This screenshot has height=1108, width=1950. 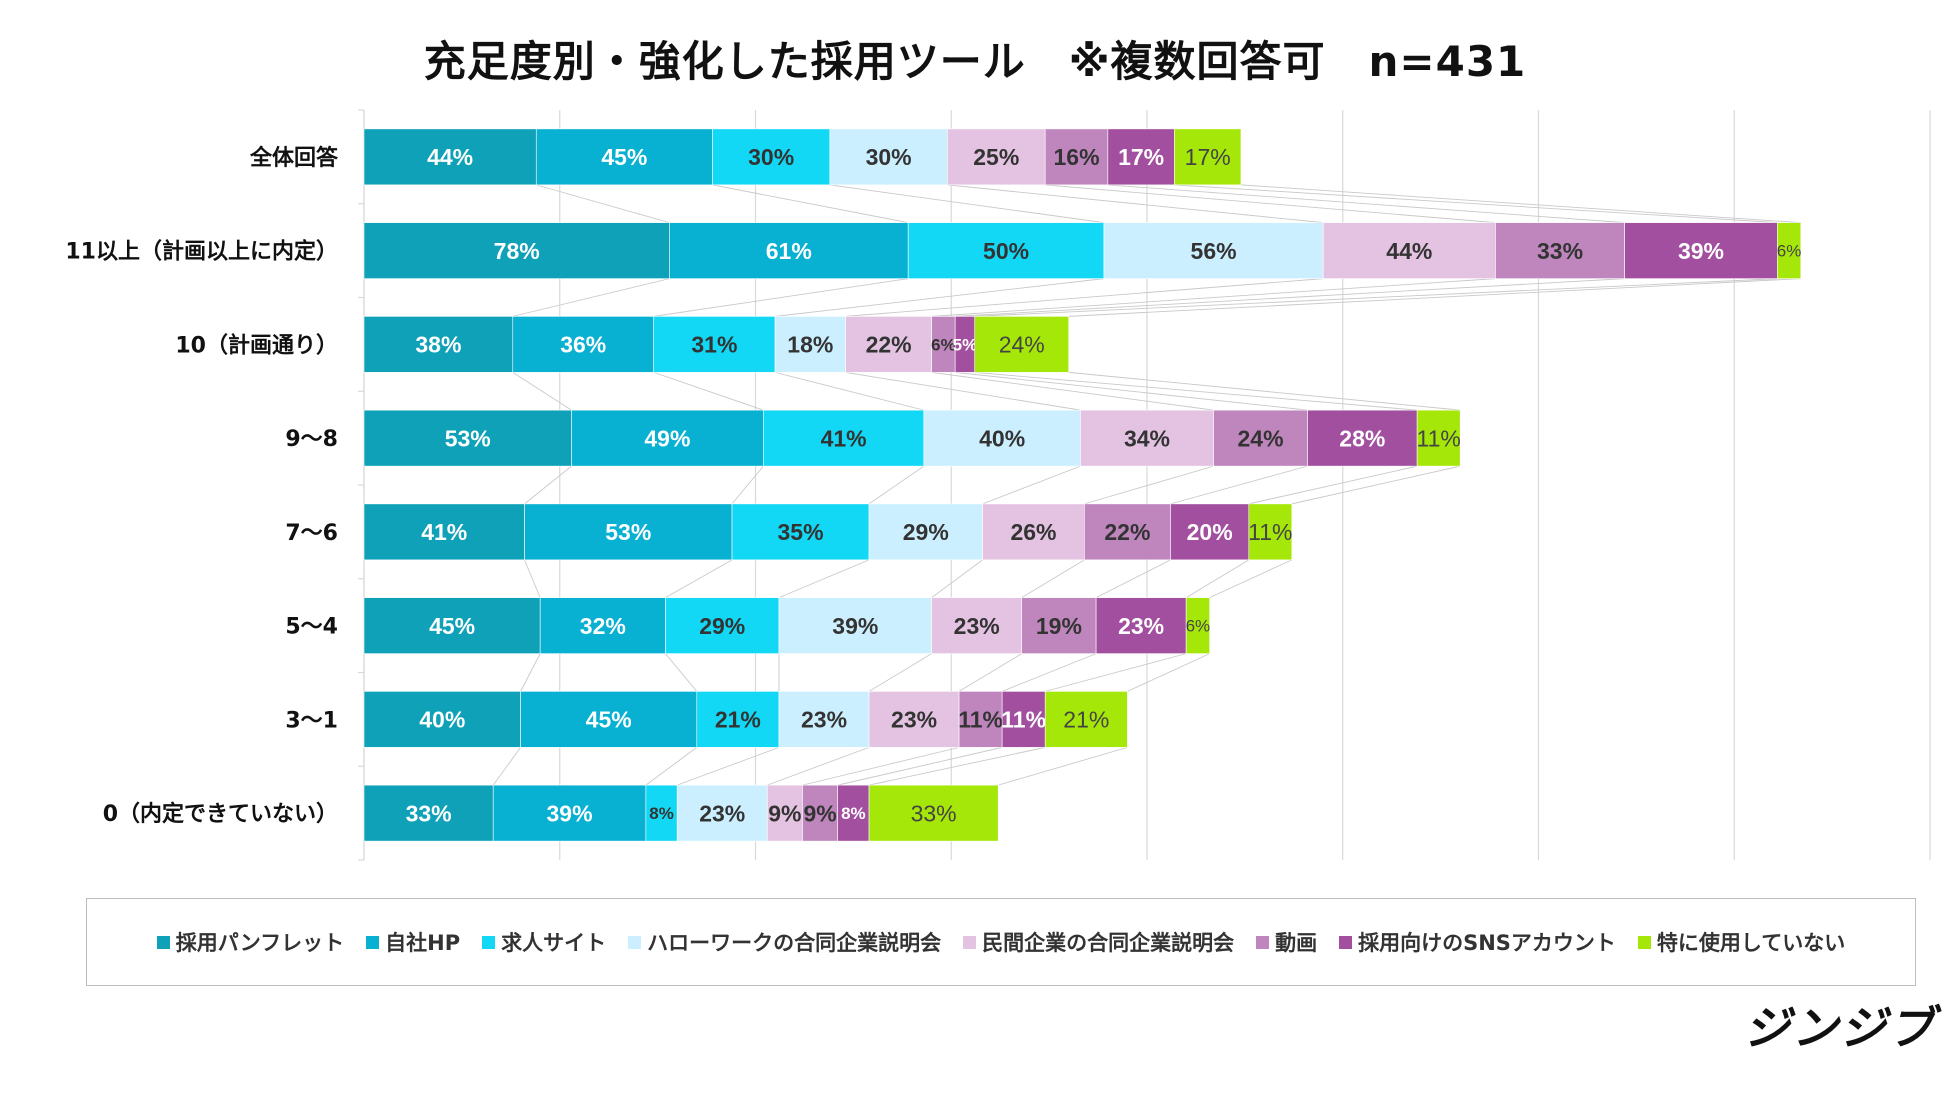 What do you see at coordinates (517, 251) in the screenshot?
I see `data-label: 78%` at bounding box center [517, 251].